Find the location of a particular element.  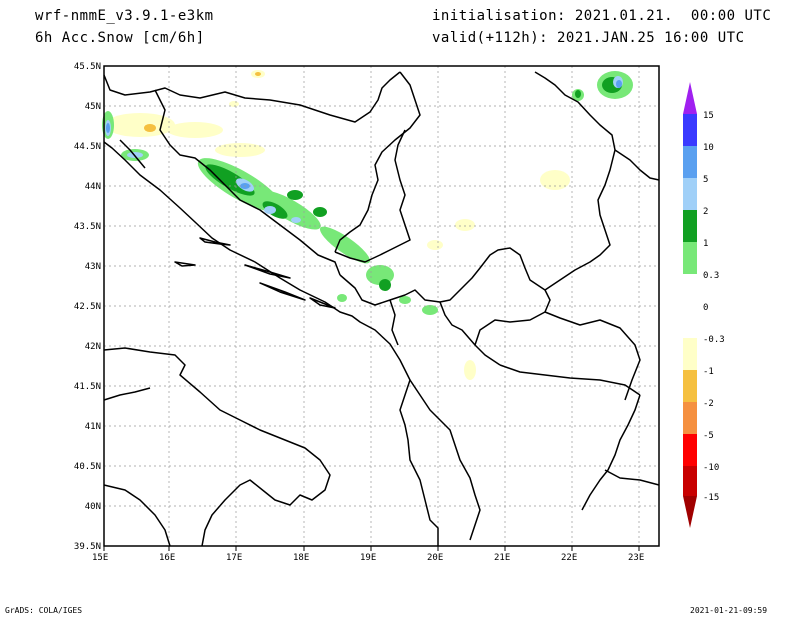

model-title: wrf-nmmE_v3.9.1-e3km is located at coordinates (124, 16).